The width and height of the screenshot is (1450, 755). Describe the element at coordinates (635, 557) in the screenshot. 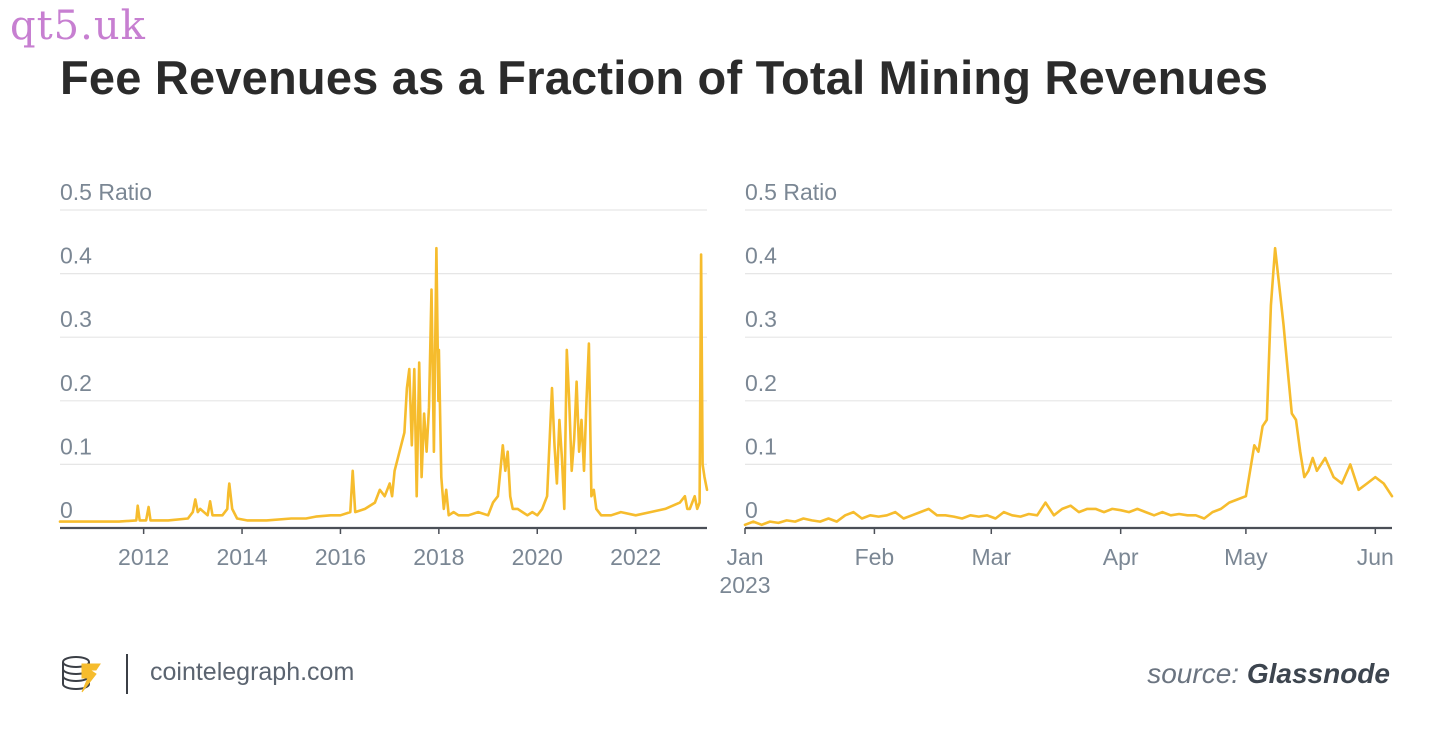

I see `x-tick-label: 2022` at that location.